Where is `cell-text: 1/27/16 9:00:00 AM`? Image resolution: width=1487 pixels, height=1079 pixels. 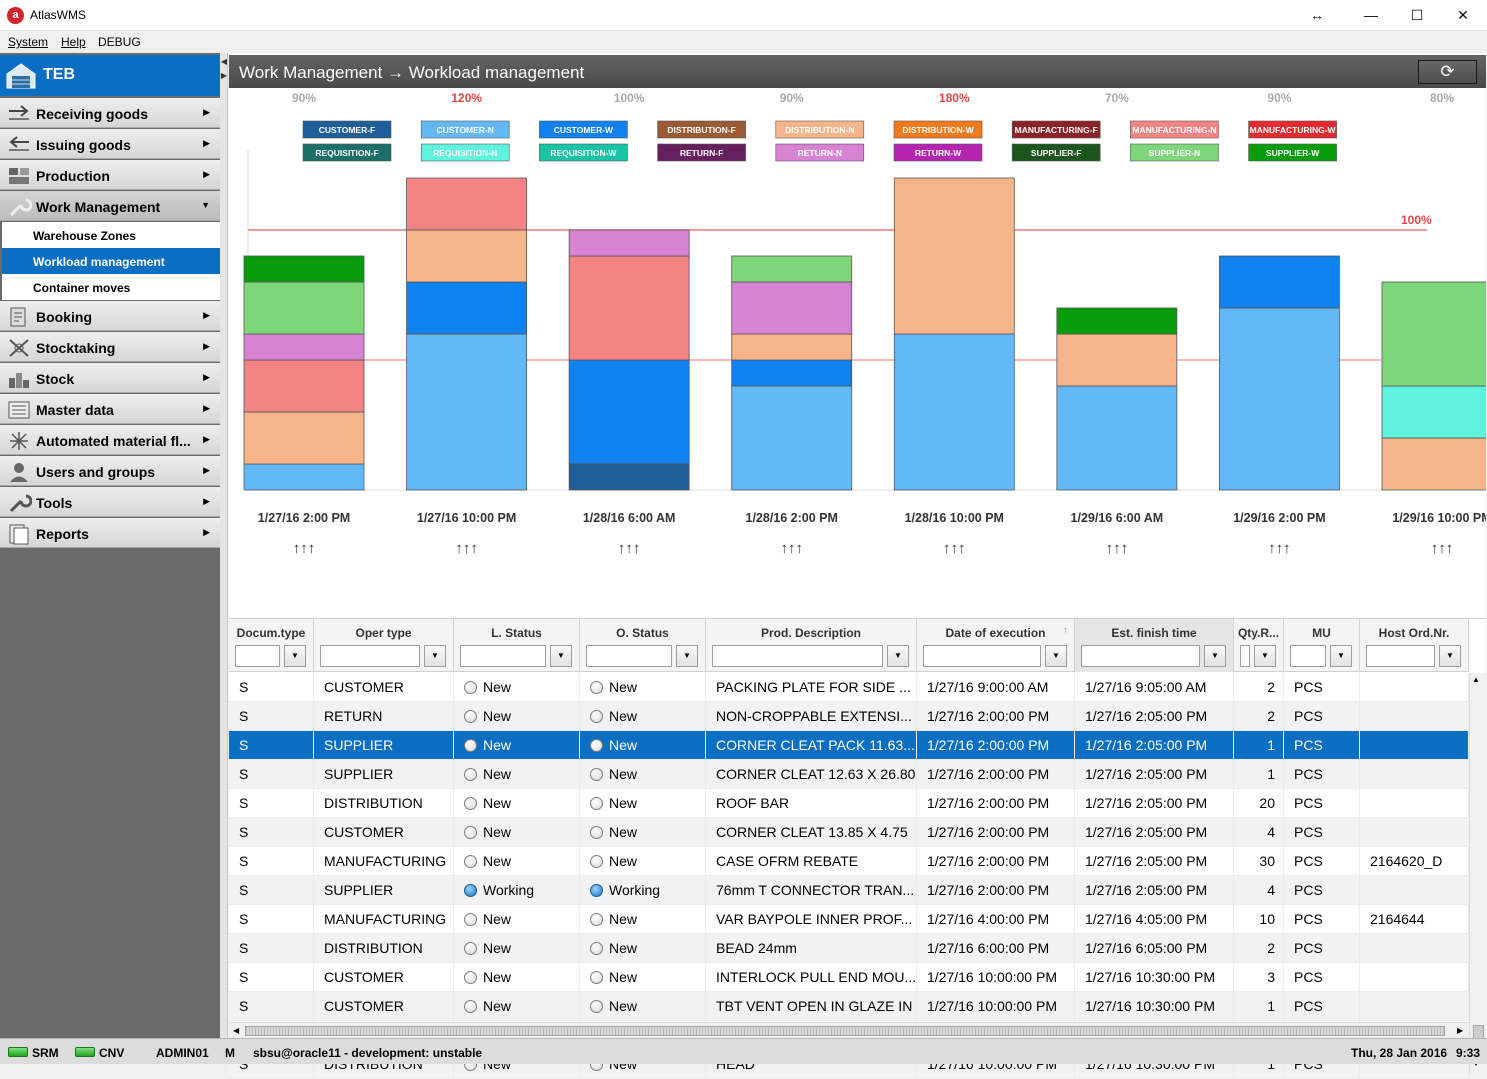
cell-text: 1/27/16 9:00:00 AM is located at coordinates (988, 687).